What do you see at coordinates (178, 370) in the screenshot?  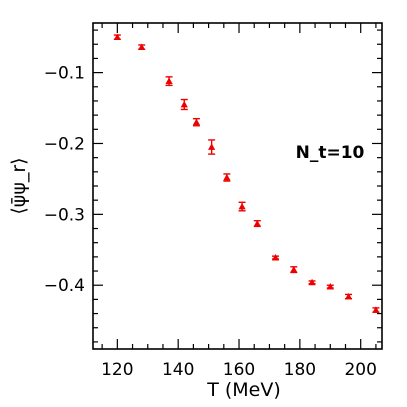 I see `x-tick-label: 140` at bounding box center [178, 370].